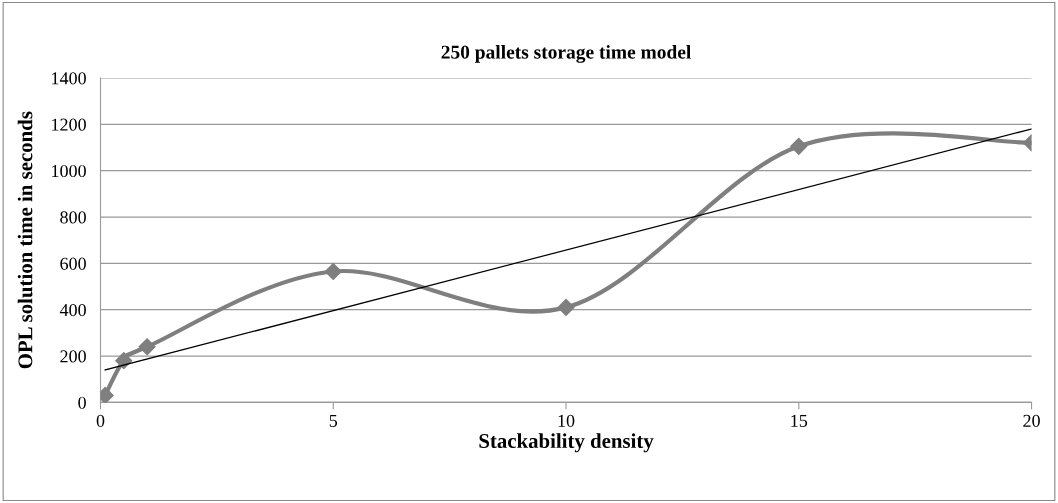 Image resolution: width=1058 pixels, height=503 pixels. What do you see at coordinates (73, 263) in the screenshot?
I see `y-tick-label: 600` at bounding box center [73, 263].